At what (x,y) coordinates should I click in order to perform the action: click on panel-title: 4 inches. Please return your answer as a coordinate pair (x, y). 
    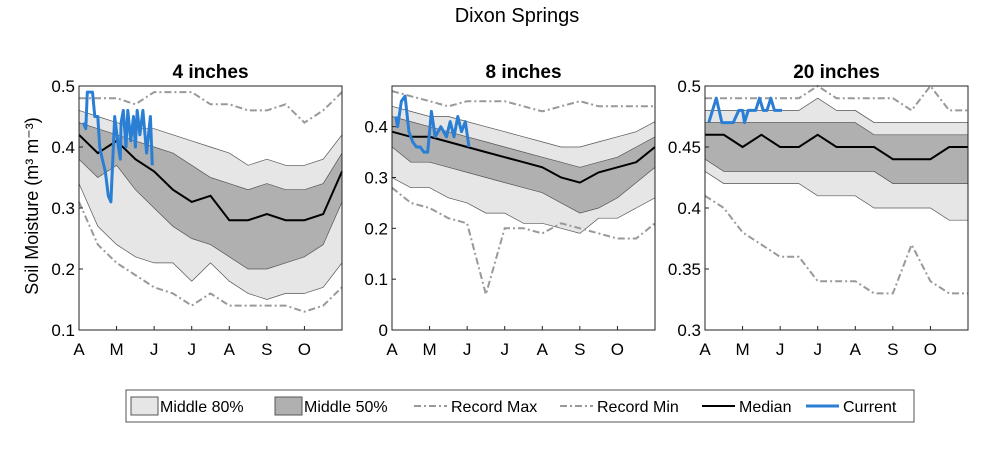
    Looking at the image, I should click on (210, 72).